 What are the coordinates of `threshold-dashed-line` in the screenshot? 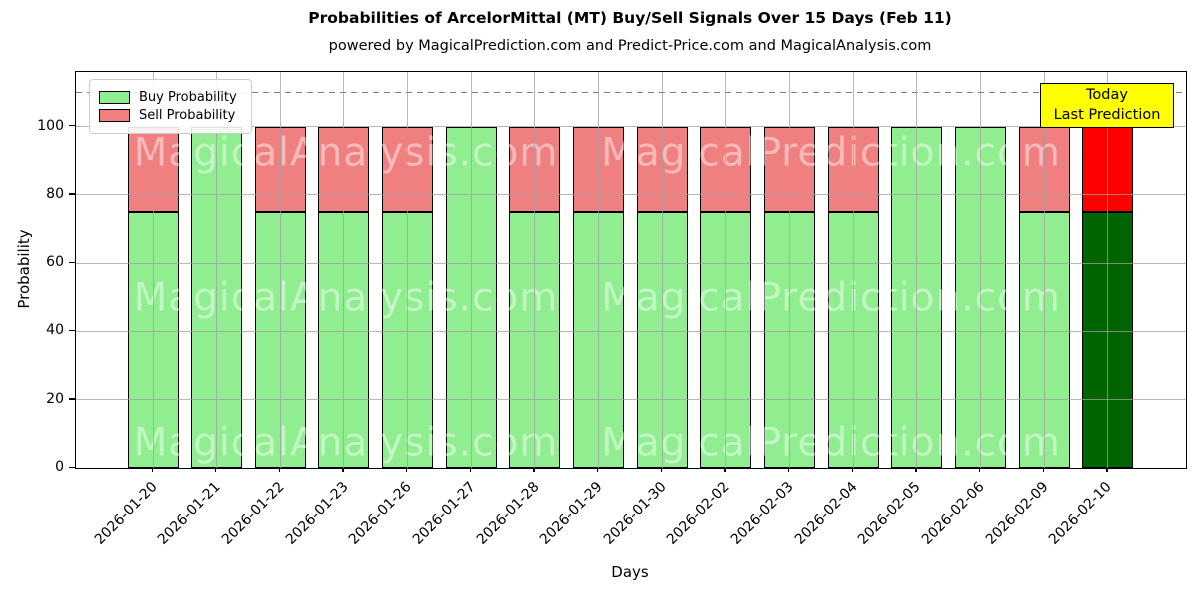 It's located at (631, 92).